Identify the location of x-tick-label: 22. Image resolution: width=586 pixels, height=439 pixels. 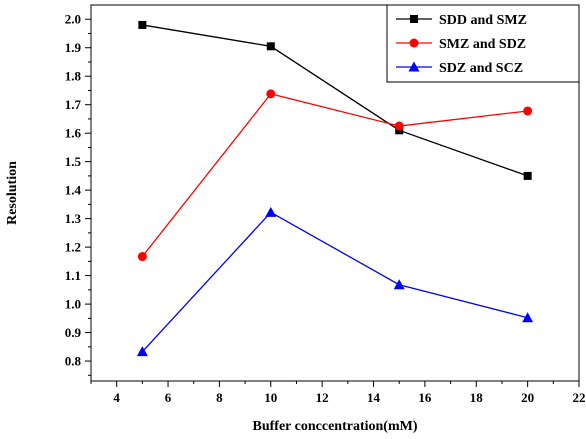
(579, 397).